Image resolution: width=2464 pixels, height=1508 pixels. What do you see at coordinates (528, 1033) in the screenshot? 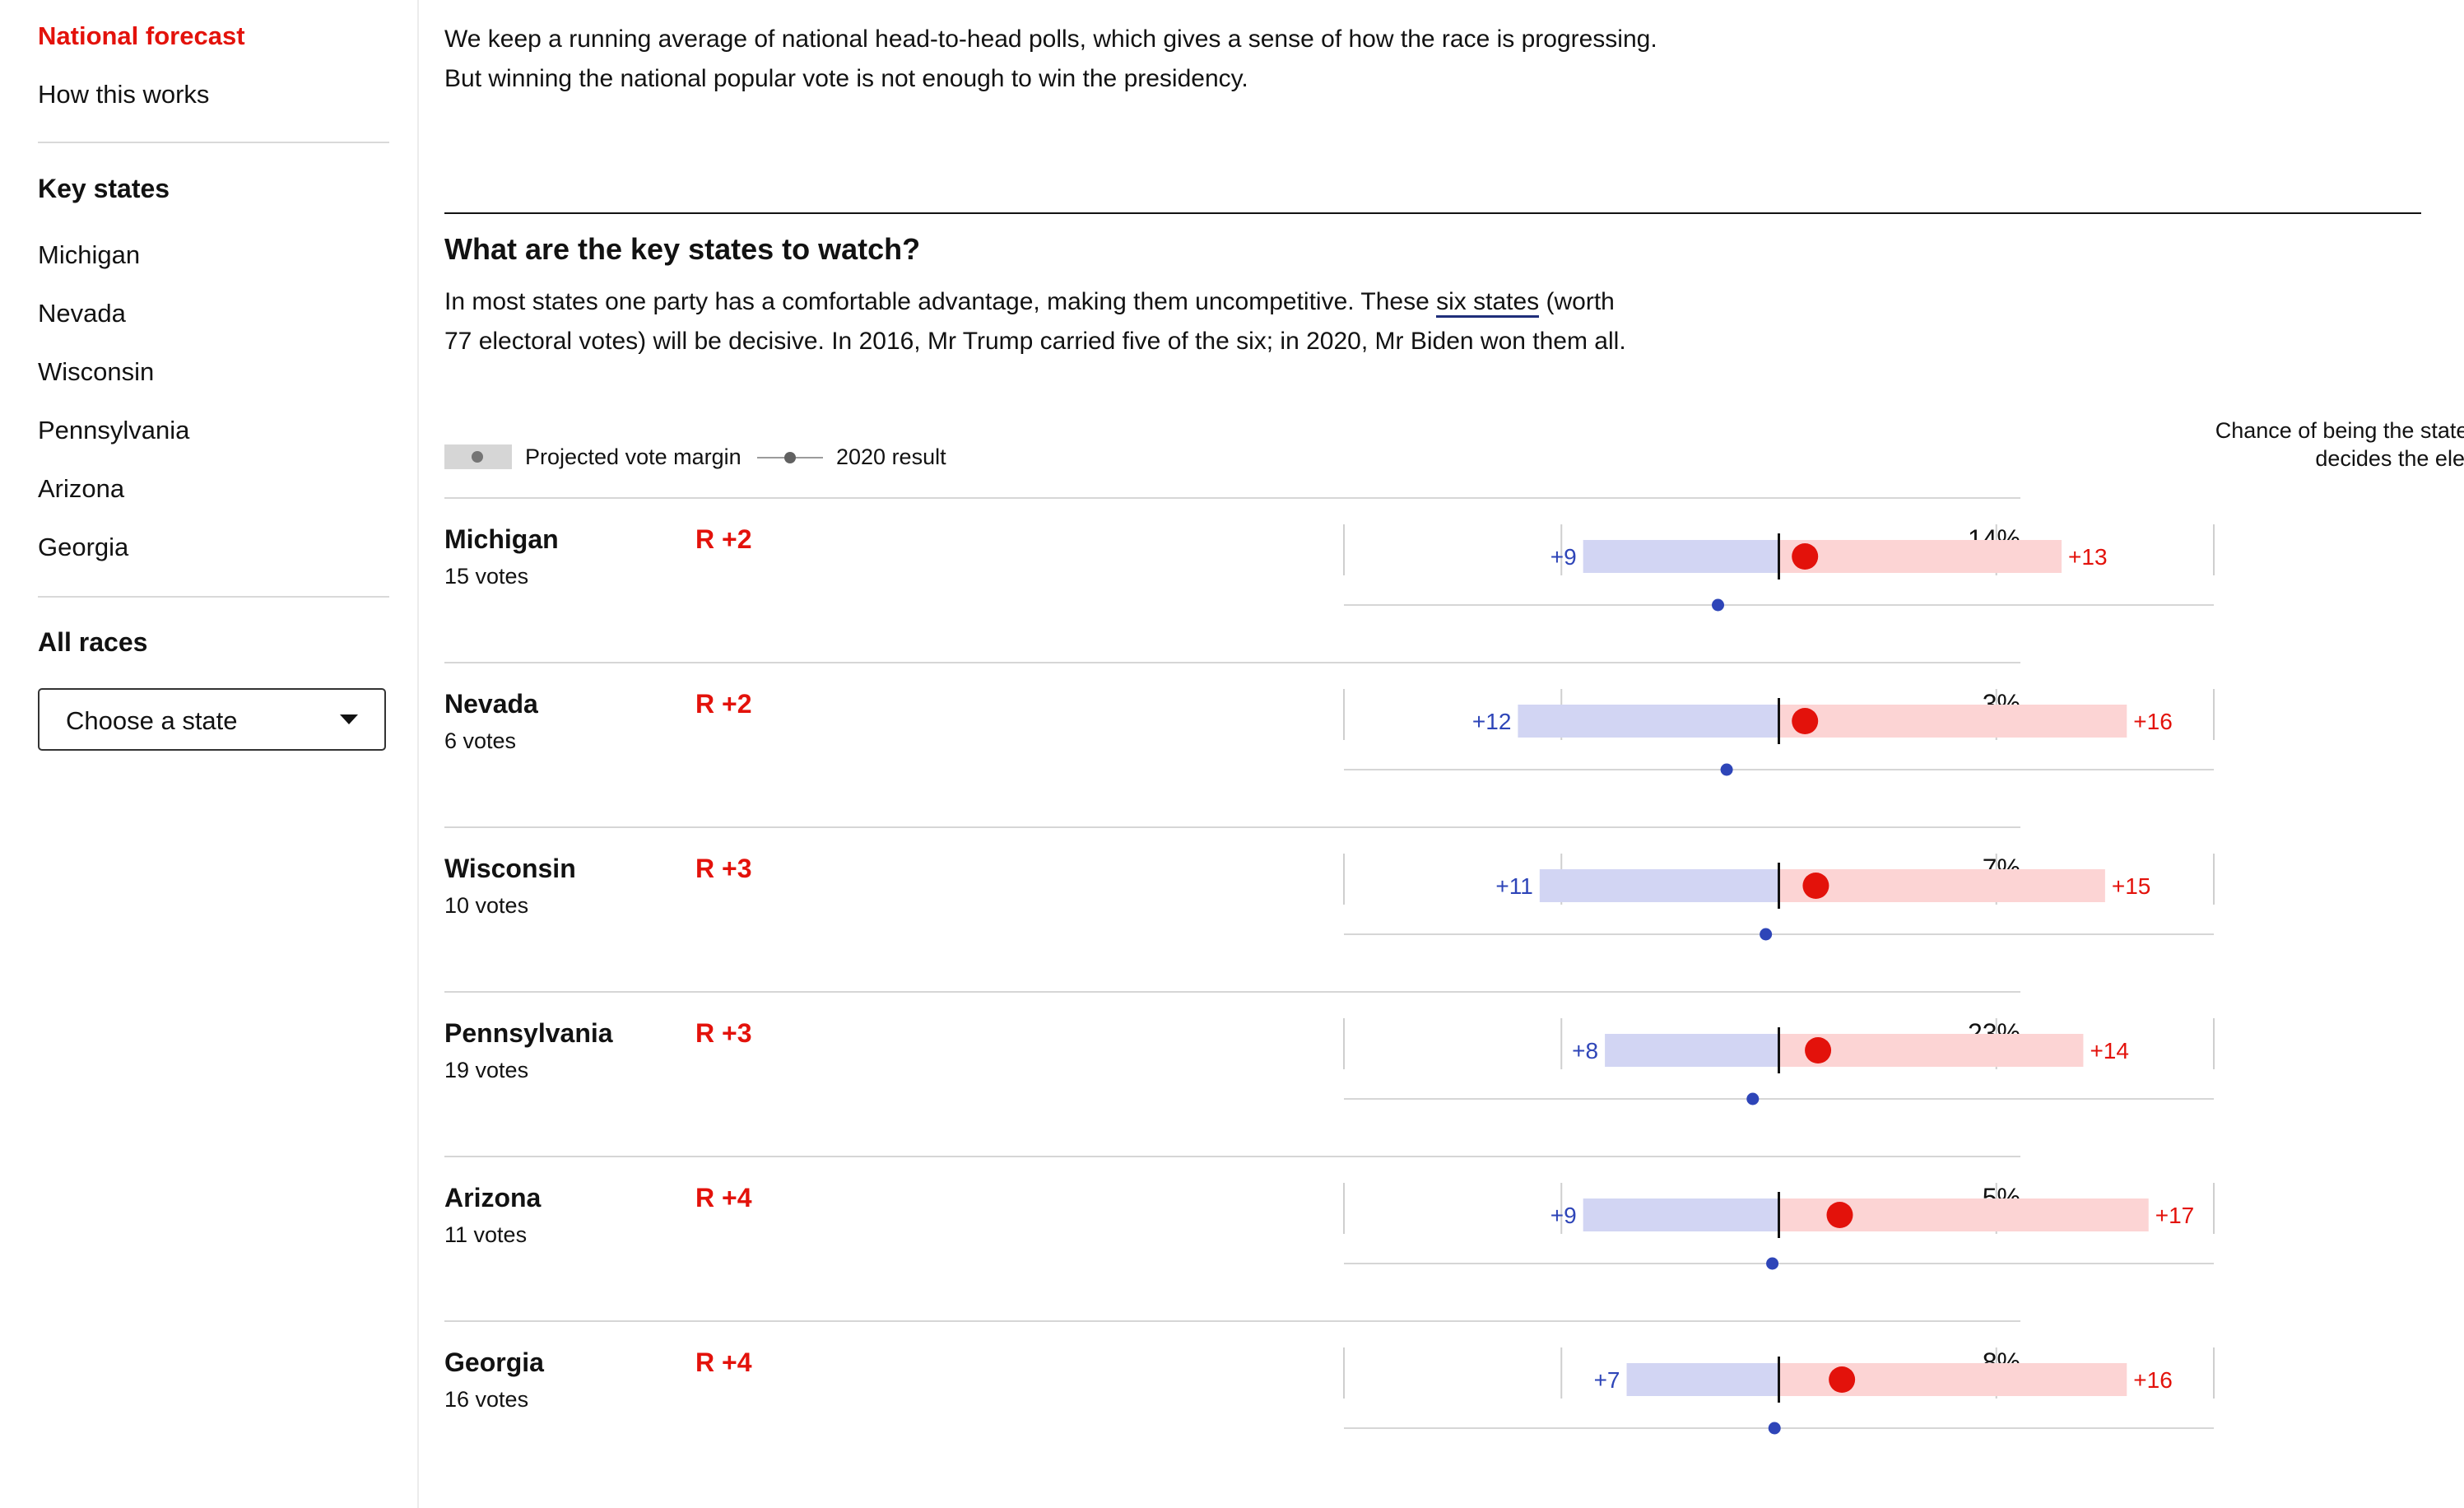
I see `state-name: Pennsylvania` at bounding box center [528, 1033].